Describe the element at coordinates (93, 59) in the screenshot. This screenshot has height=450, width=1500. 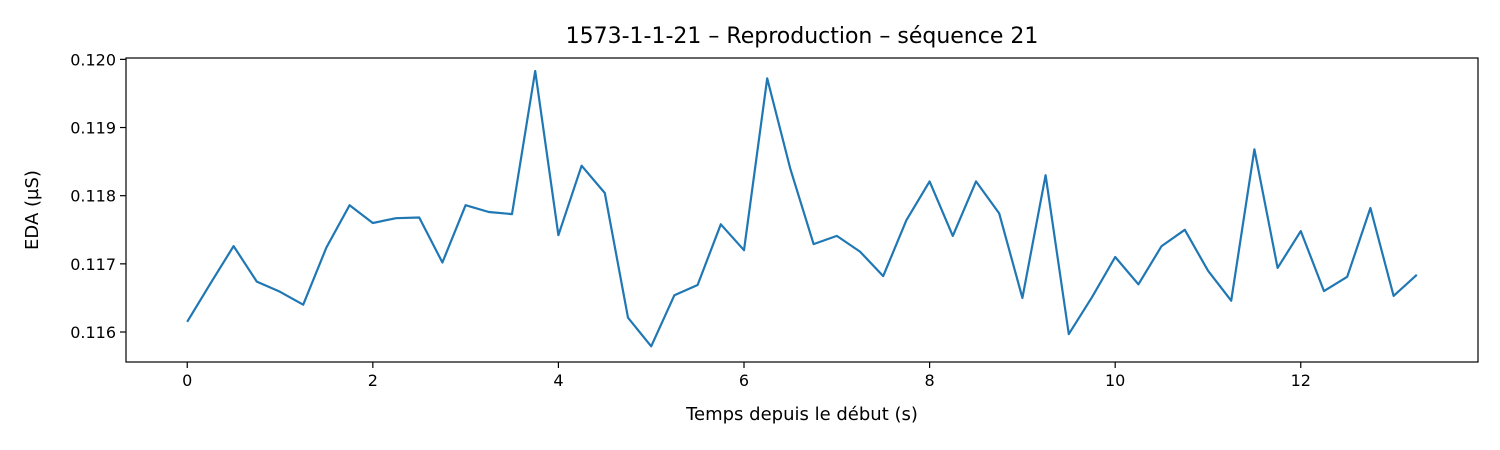
I see `y-tick-label: 0.120` at that location.